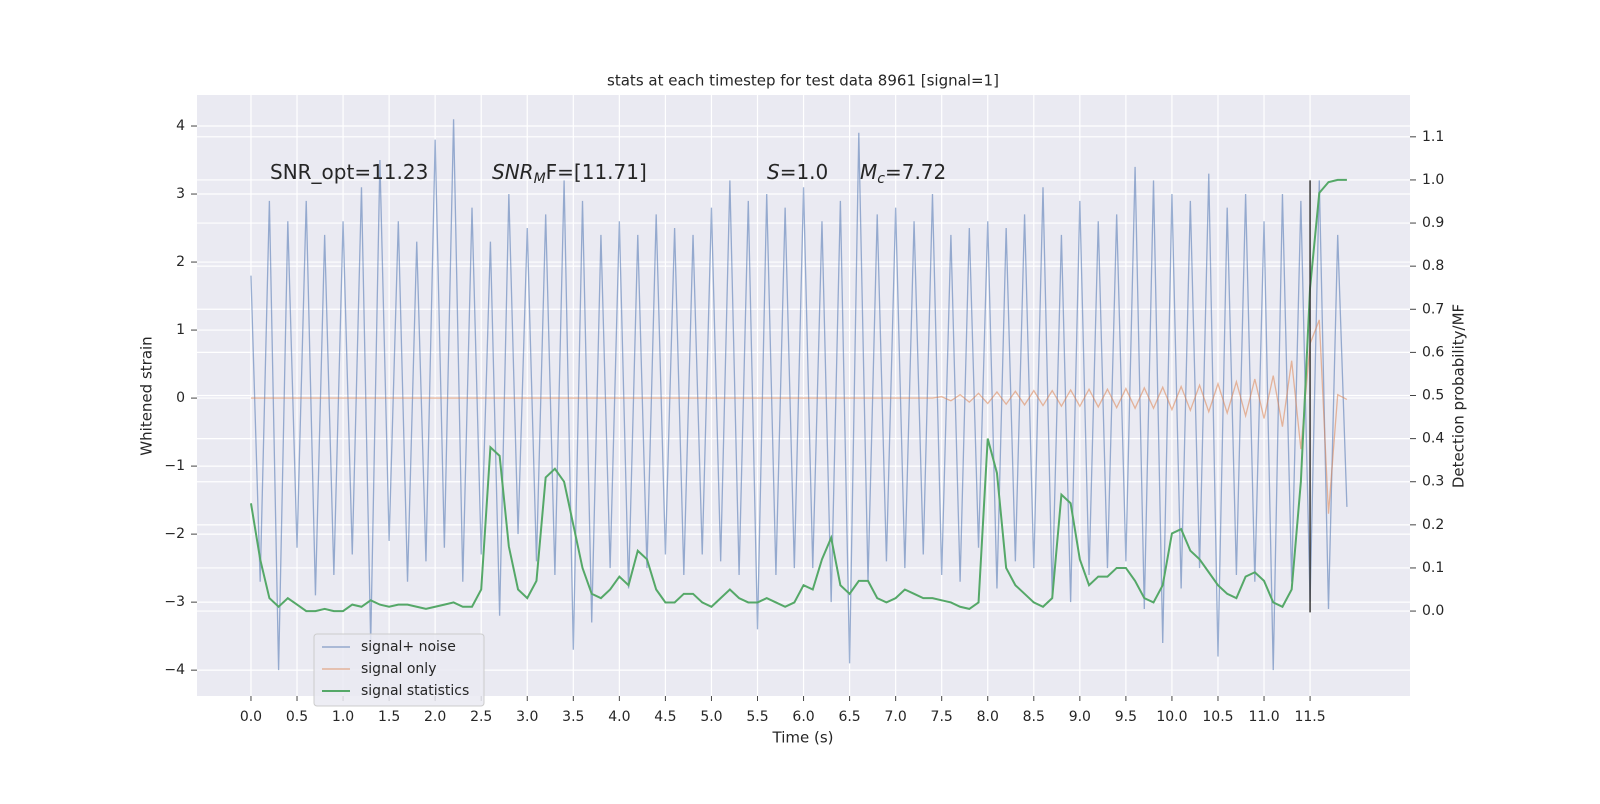 The image size is (1600, 804). What do you see at coordinates (596, 172) in the screenshot?
I see `annotation-rest: F=[11.71]` at bounding box center [596, 172].